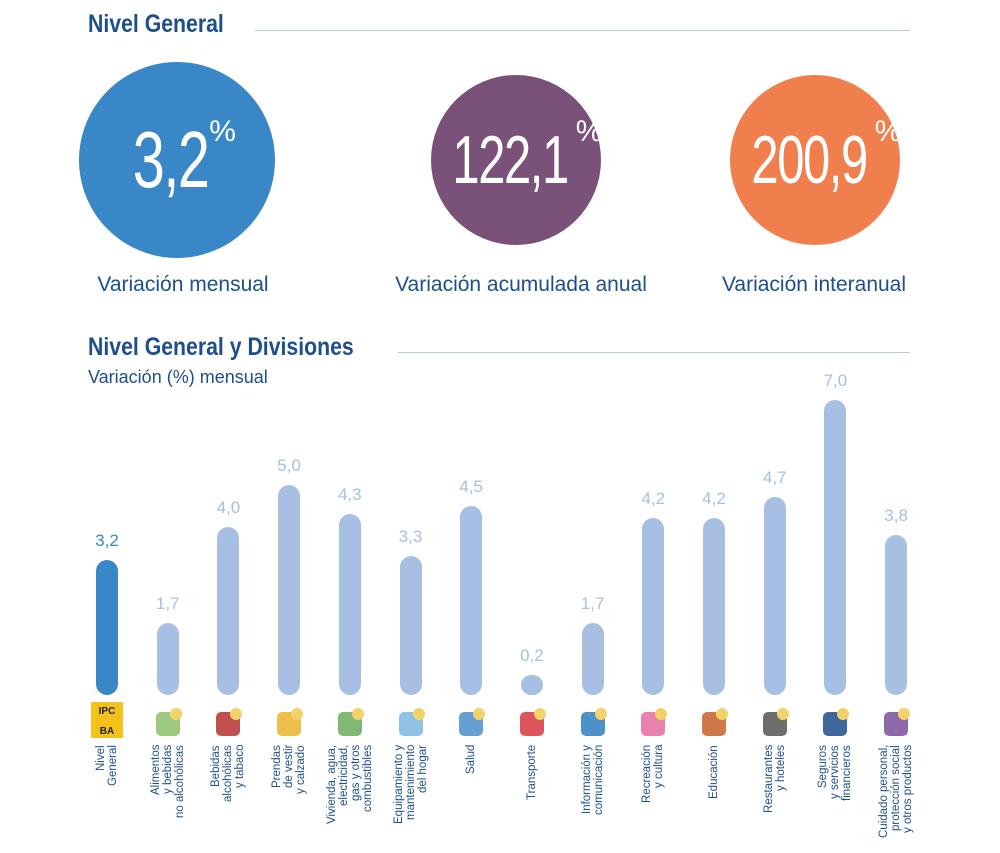 The image size is (1000, 853). Describe the element at coordinates (289, 465) in the screenshot. I see `data-label: 5,0` at that location.